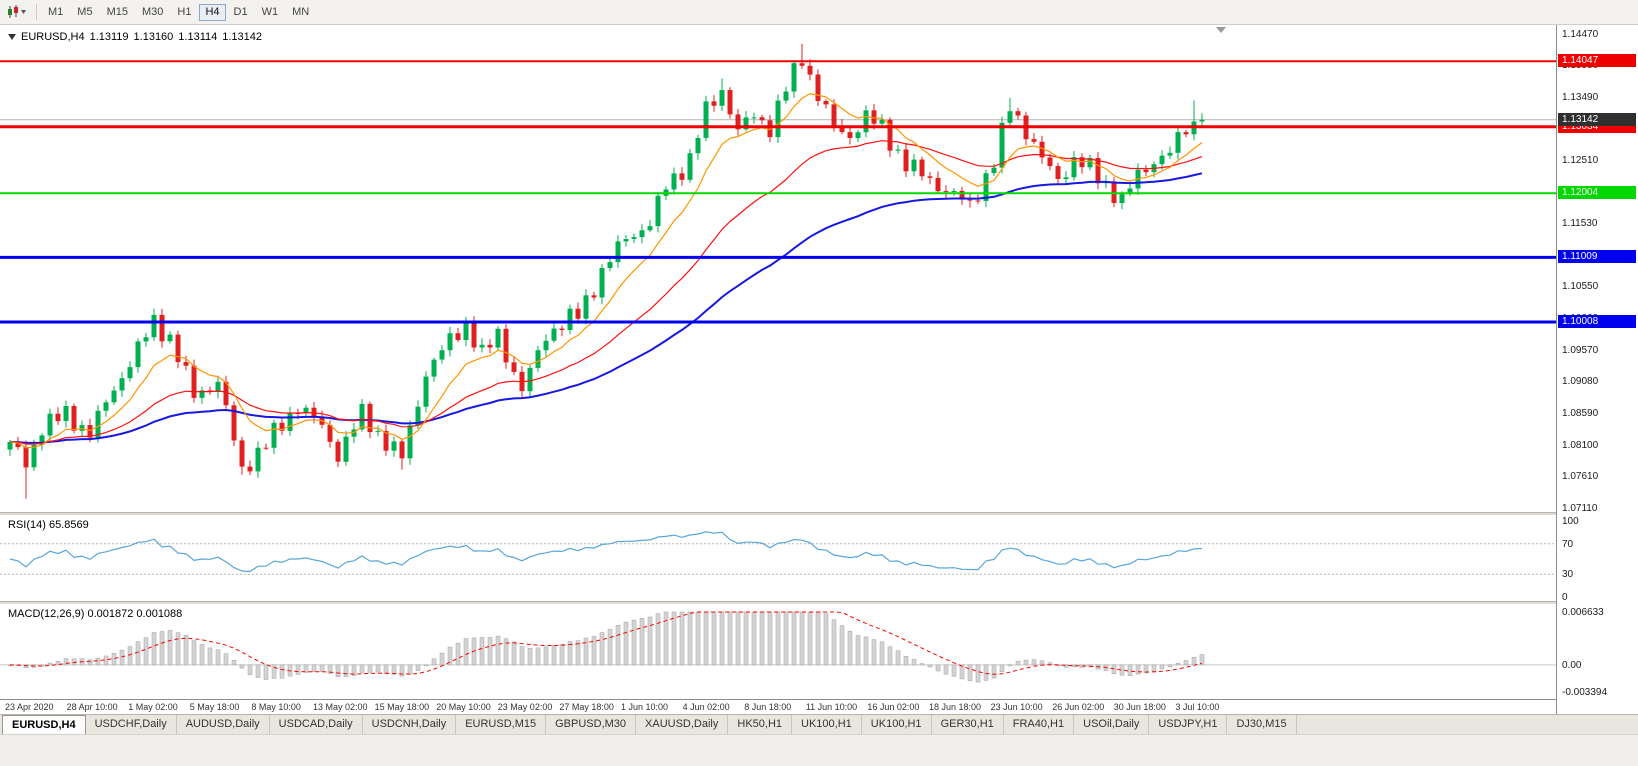 The image size is (1638, 766). What do you see at coordinates (316, 724) in the screenshot?
I see `chart-tab-usdcad-daily: USDCAD,Daily` at bounding box center [316, 724].